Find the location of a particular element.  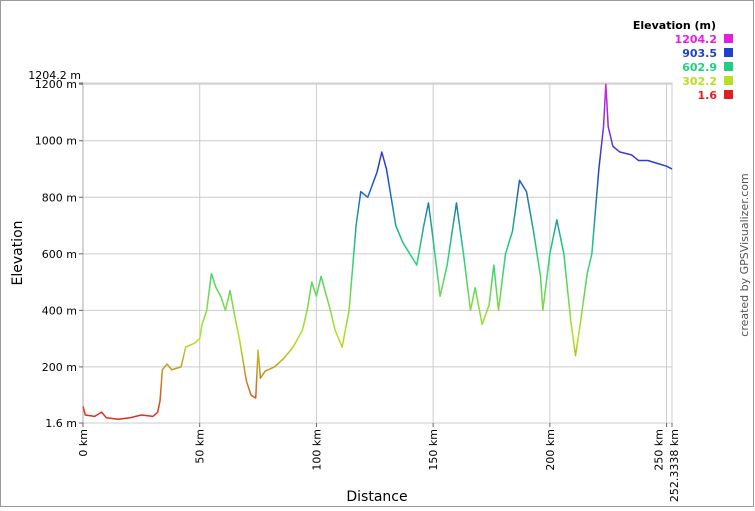

legend-label: 1204.2 is located at coordinates (696, 39).